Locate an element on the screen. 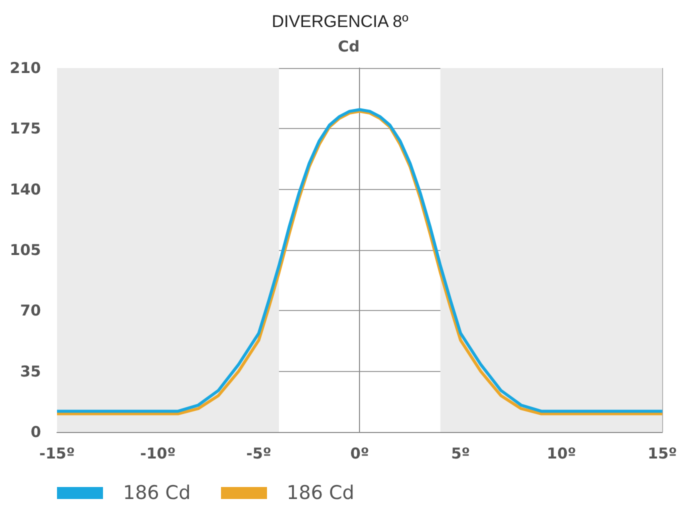  x-tick-label: -10º is located at coordinates (158, 453).